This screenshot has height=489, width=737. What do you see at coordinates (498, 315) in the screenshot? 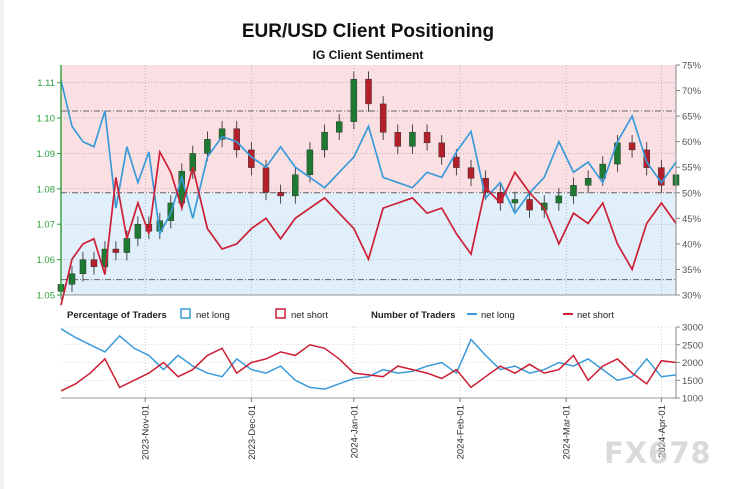
I see `legend-net-long-count: net long` at bounding box center [498, 315].